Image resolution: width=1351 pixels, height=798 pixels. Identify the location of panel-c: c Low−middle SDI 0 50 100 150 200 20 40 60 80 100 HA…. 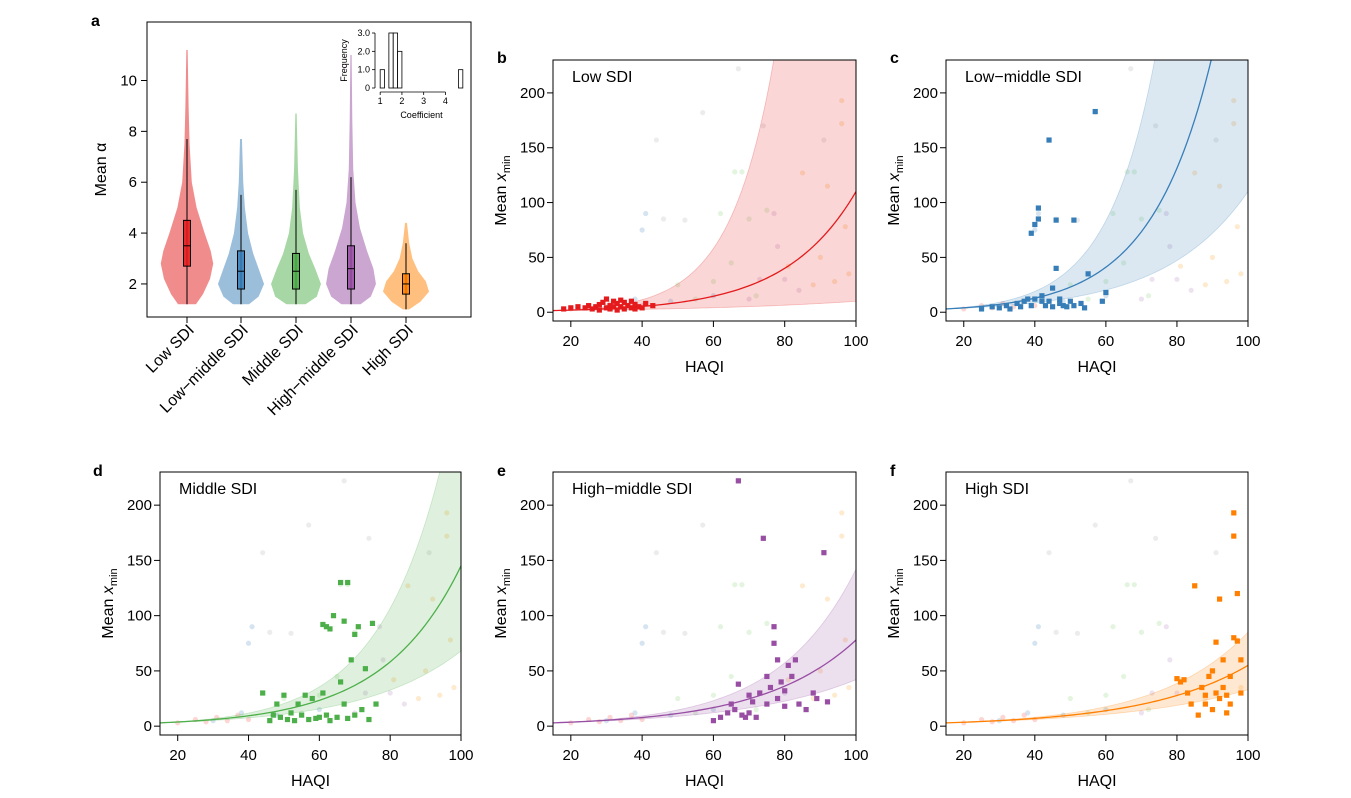
(1073, 213).